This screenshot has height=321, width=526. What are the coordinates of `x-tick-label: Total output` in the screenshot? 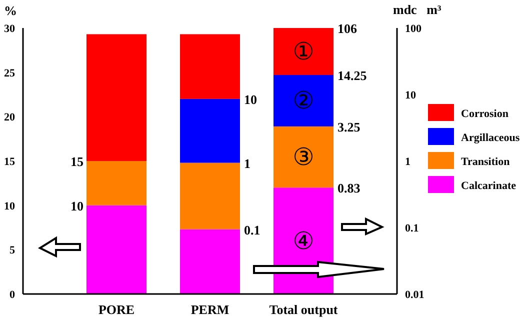 It's located at (303, 309).